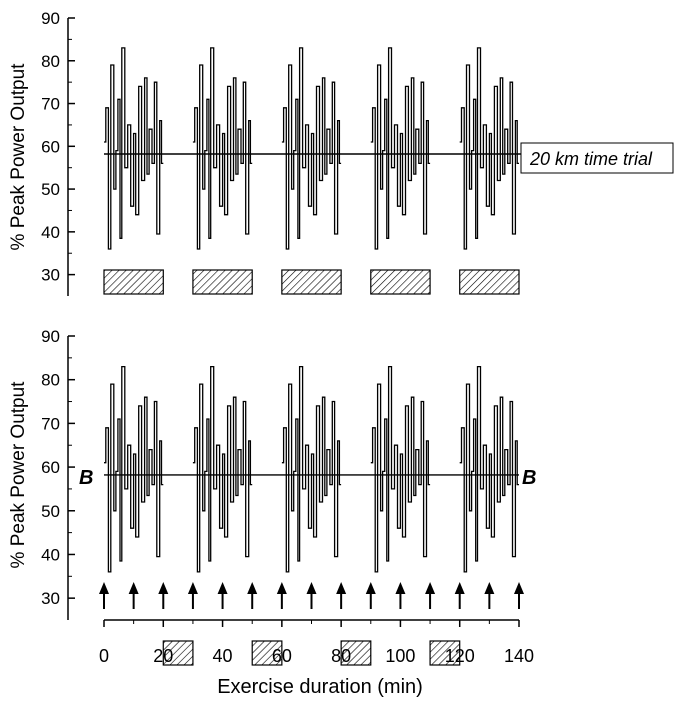 Image resolution: width=678 pixels, height=703 pixels. I want to click on bottom-y-axis-label: % Peak Power Output, so click(18, 475).